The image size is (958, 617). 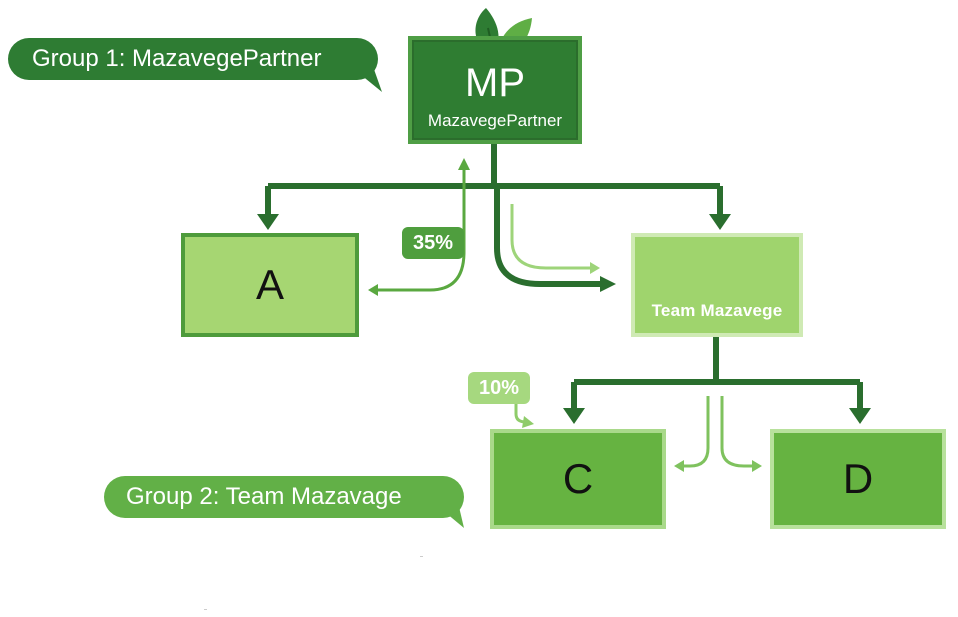 I want to click on team-flow-arrowhead, so click(x=595, y=268).